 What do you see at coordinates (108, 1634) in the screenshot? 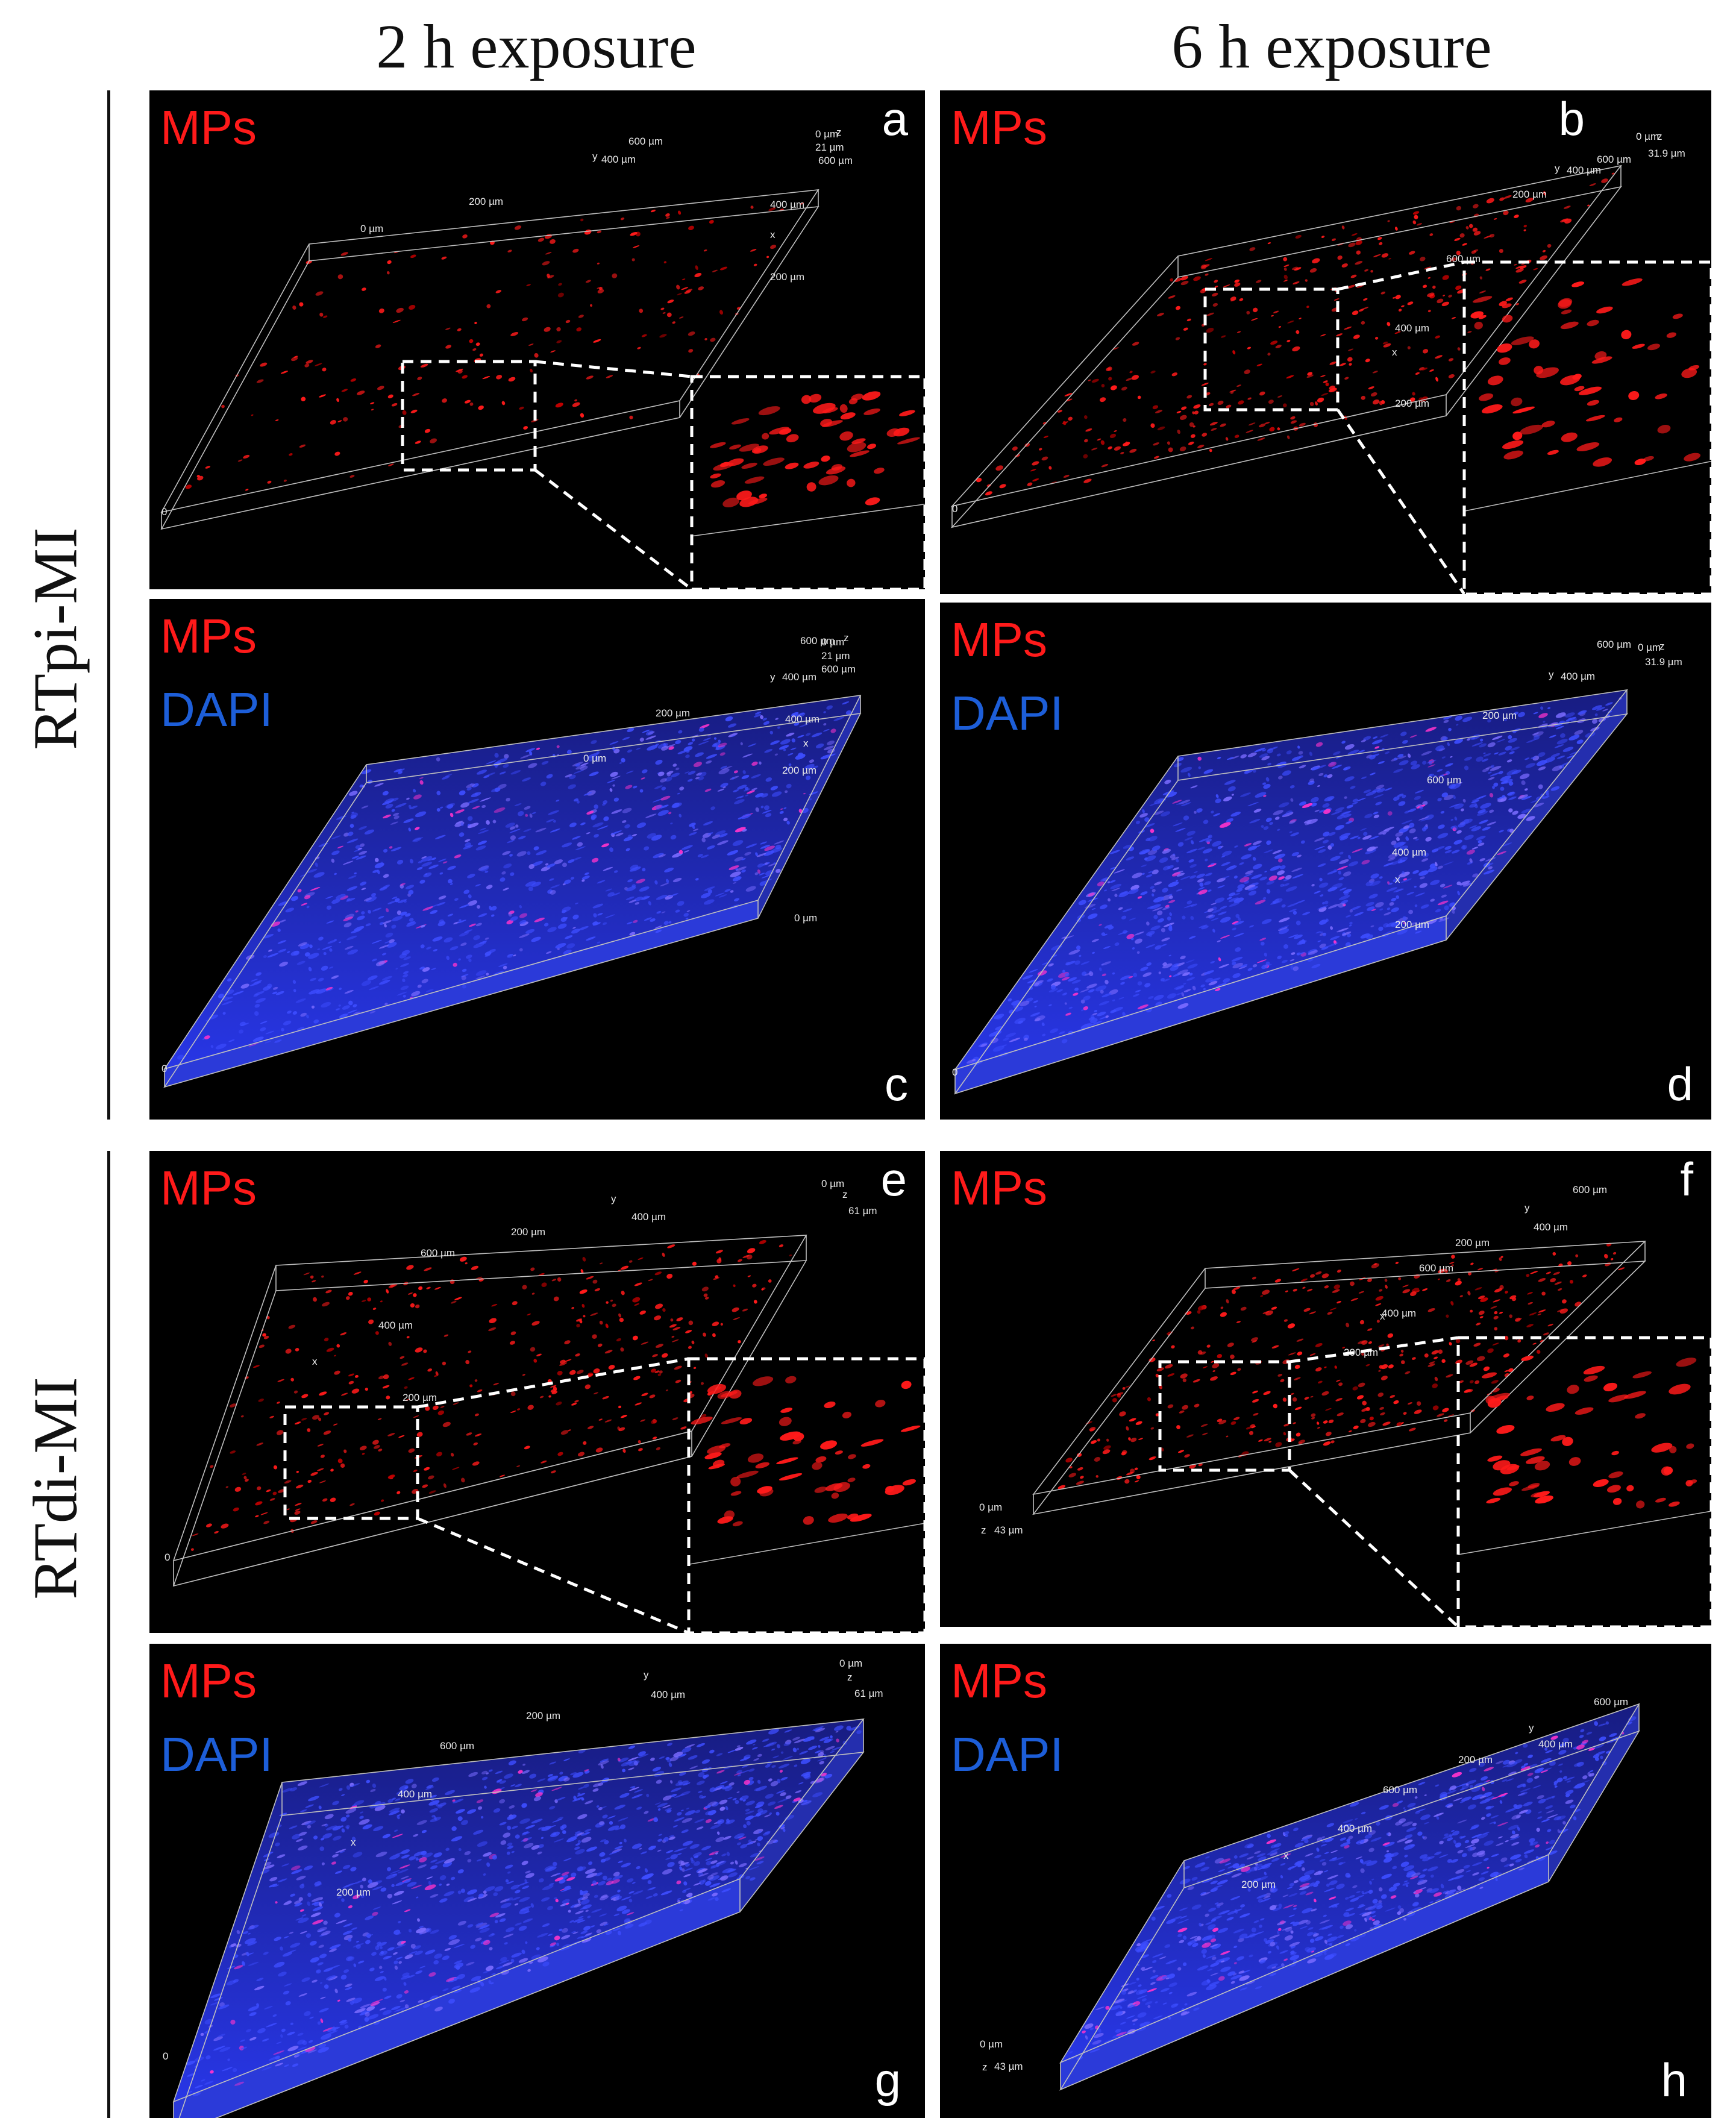
I see `row-divider-rtdi` at bounding box center [108, 1634].